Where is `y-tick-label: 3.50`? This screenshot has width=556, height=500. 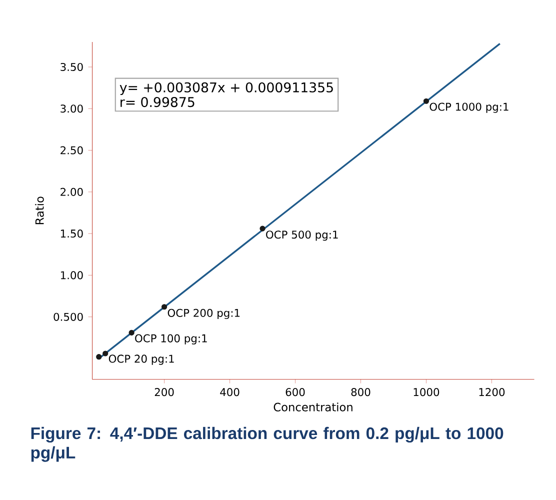
y-tick-label: 3.50 is located at coordinates (71, 67).